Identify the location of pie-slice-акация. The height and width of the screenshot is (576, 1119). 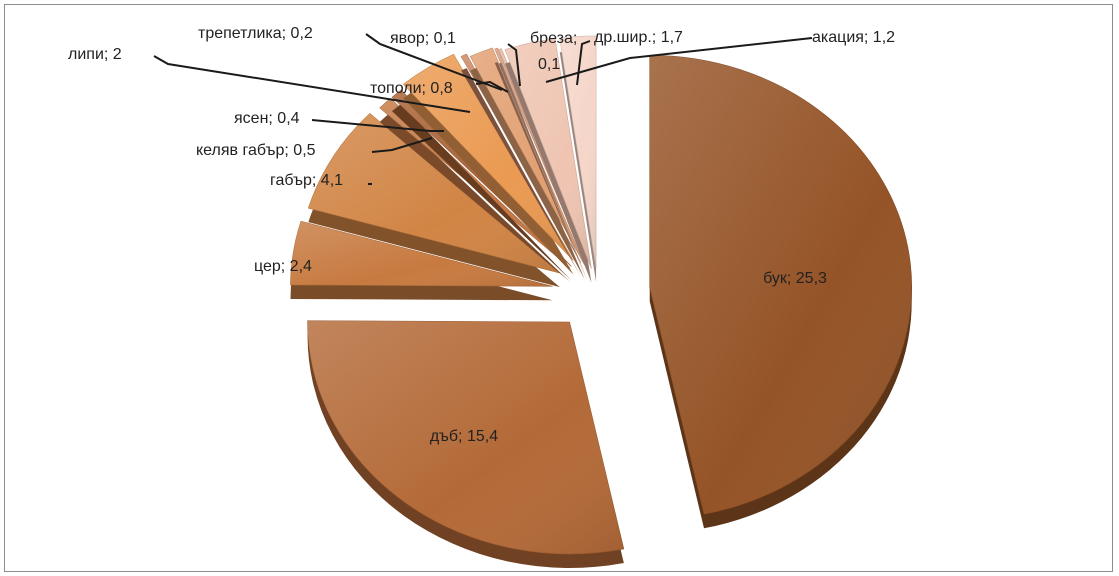
(578, 158).